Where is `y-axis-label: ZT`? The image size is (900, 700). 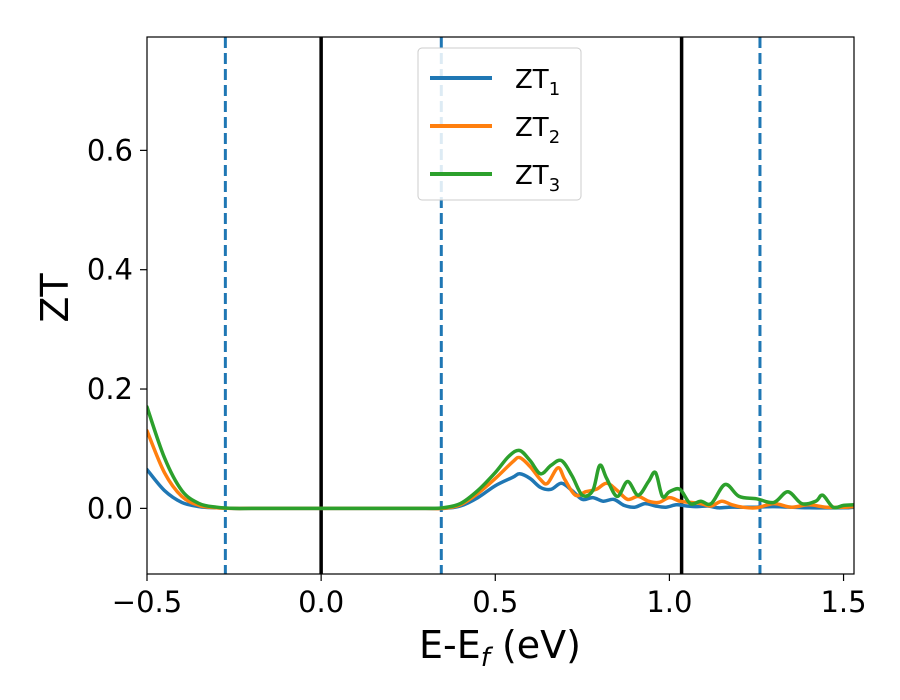 y-axis-label: ZT is located at coordinates (55, 298).